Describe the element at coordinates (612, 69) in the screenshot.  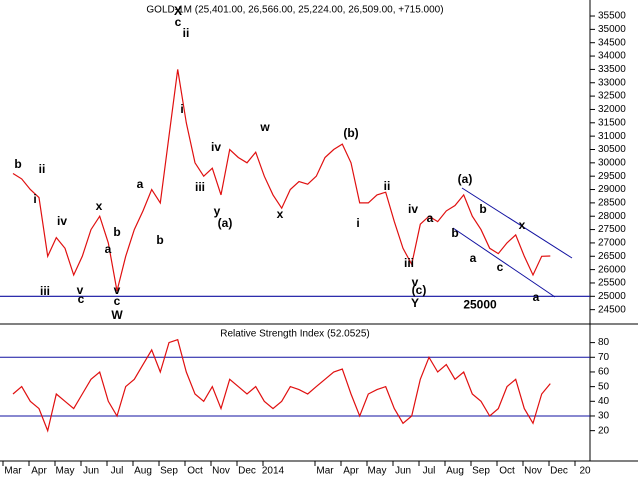
I see `y-tick-label: 33500` at that location.